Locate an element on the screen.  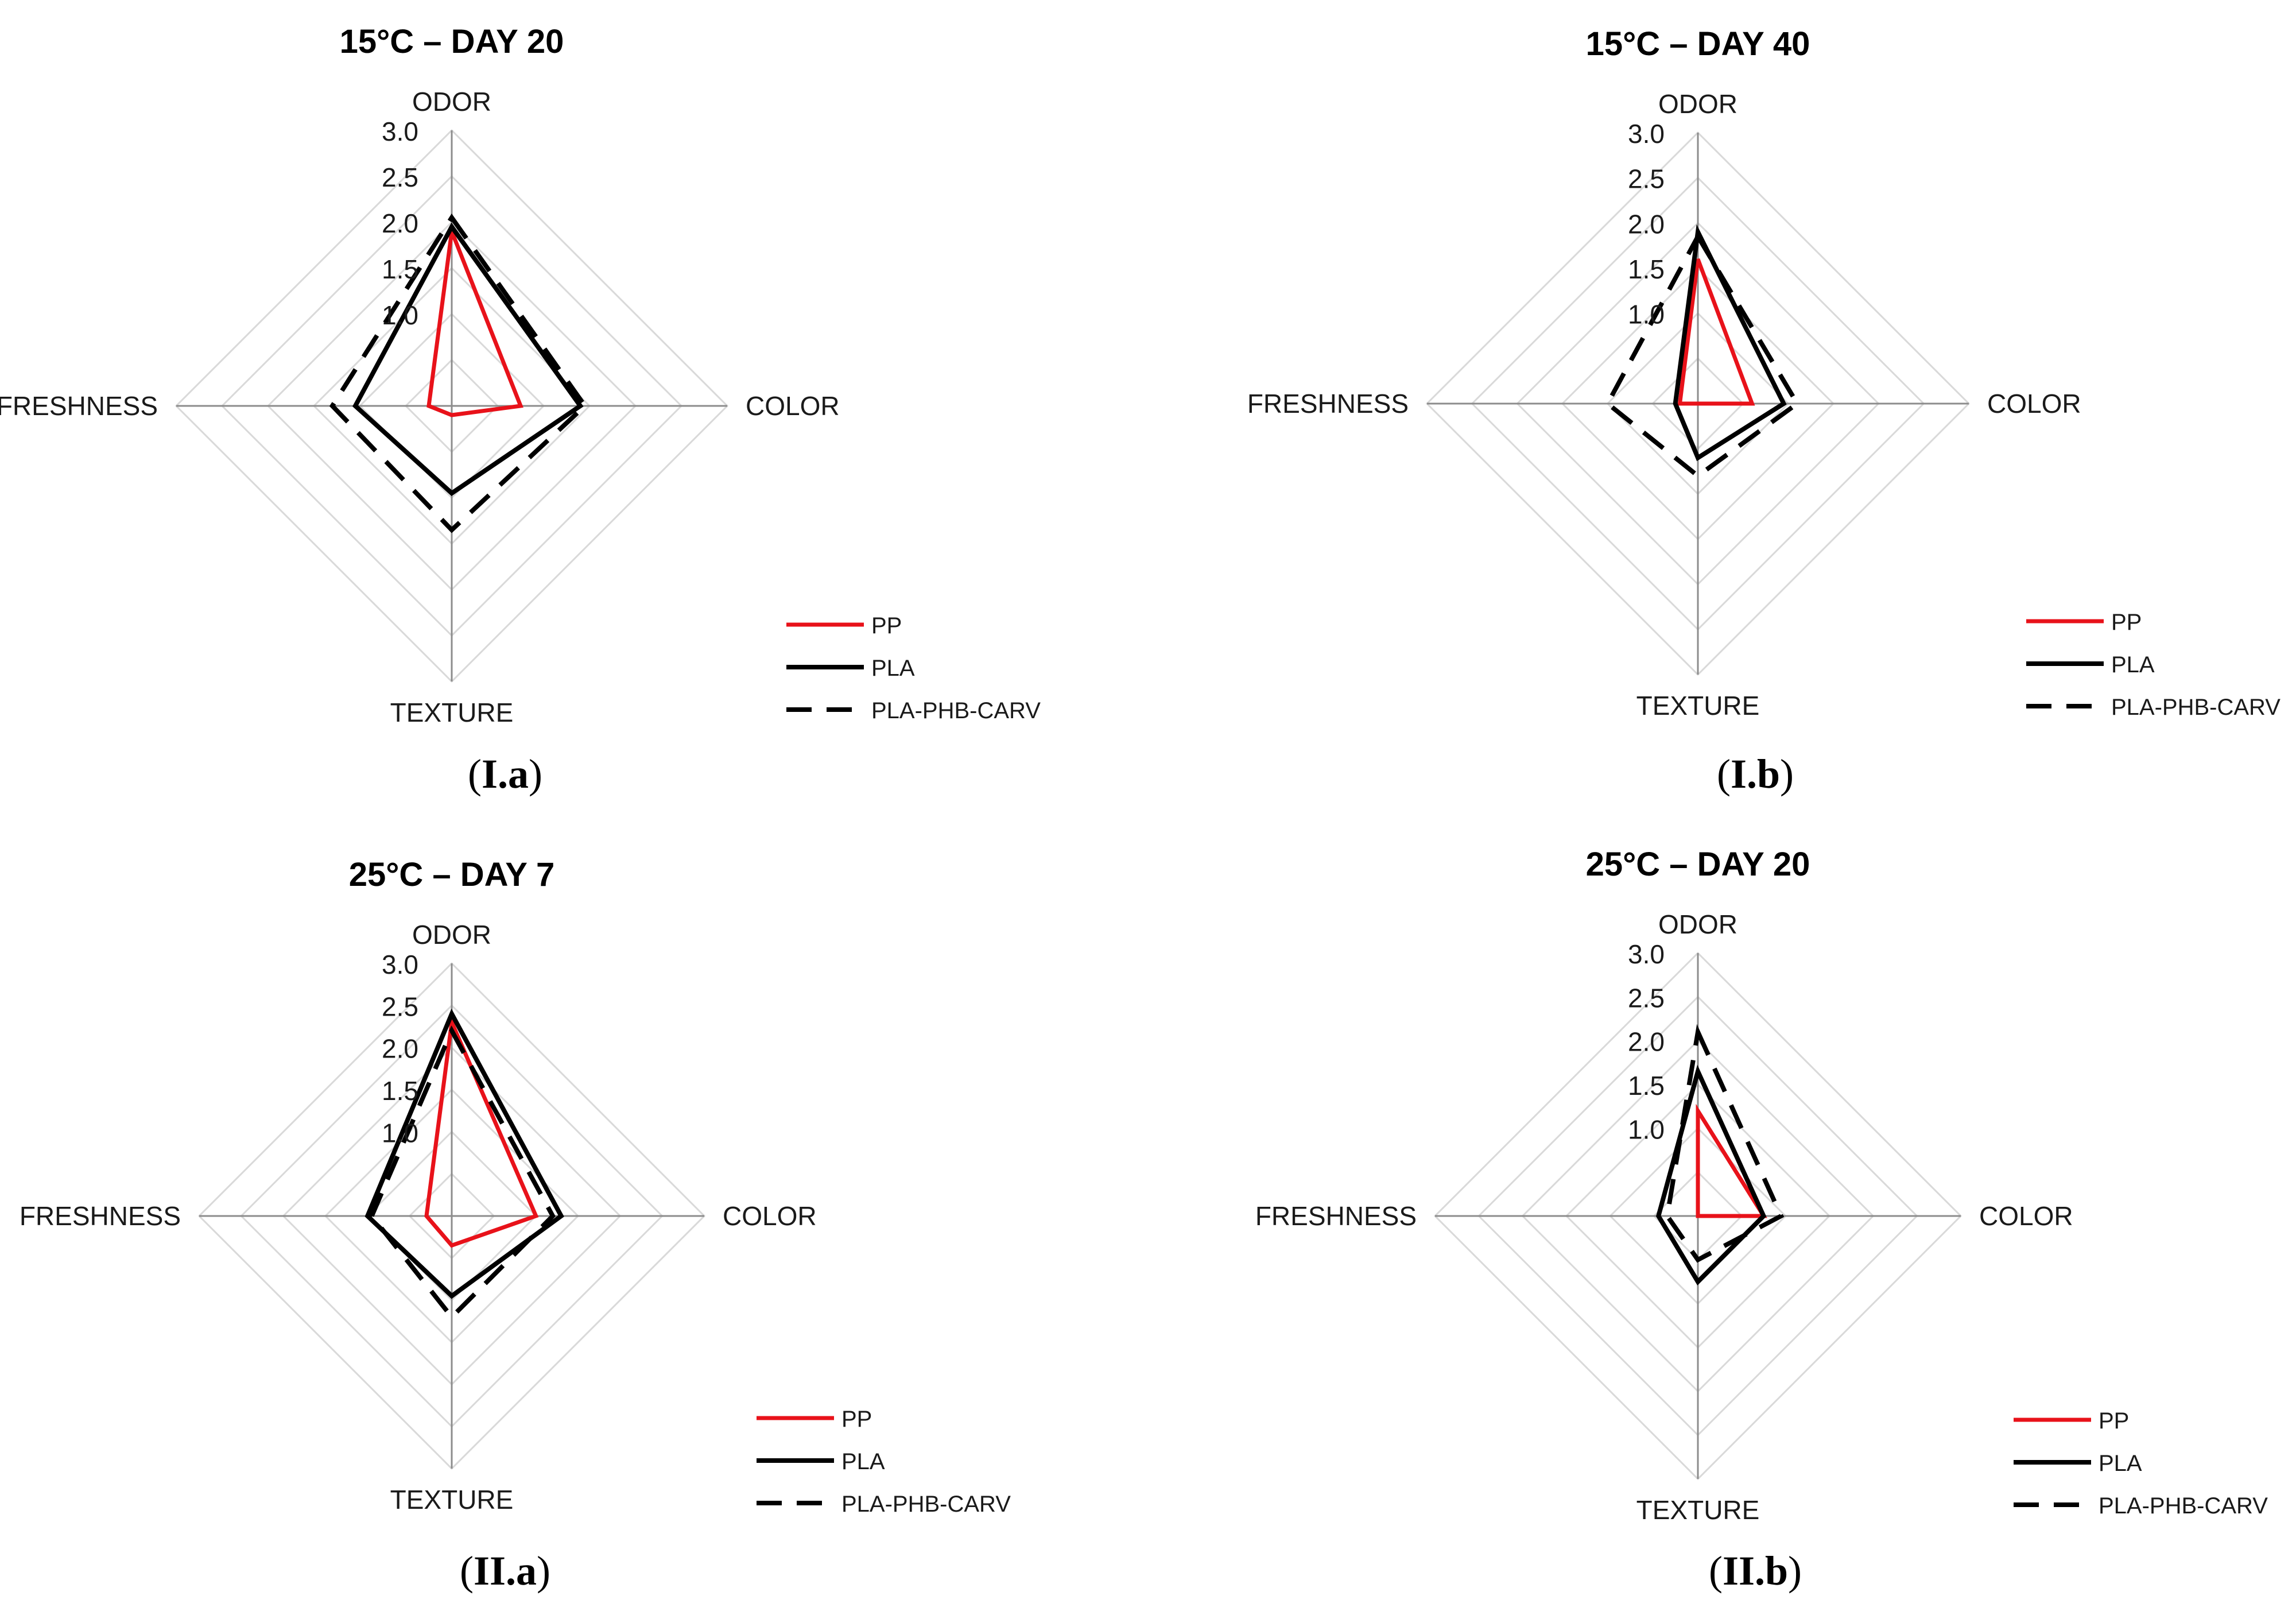
caption-label: II.b is located at coordinates (1755, 1571).